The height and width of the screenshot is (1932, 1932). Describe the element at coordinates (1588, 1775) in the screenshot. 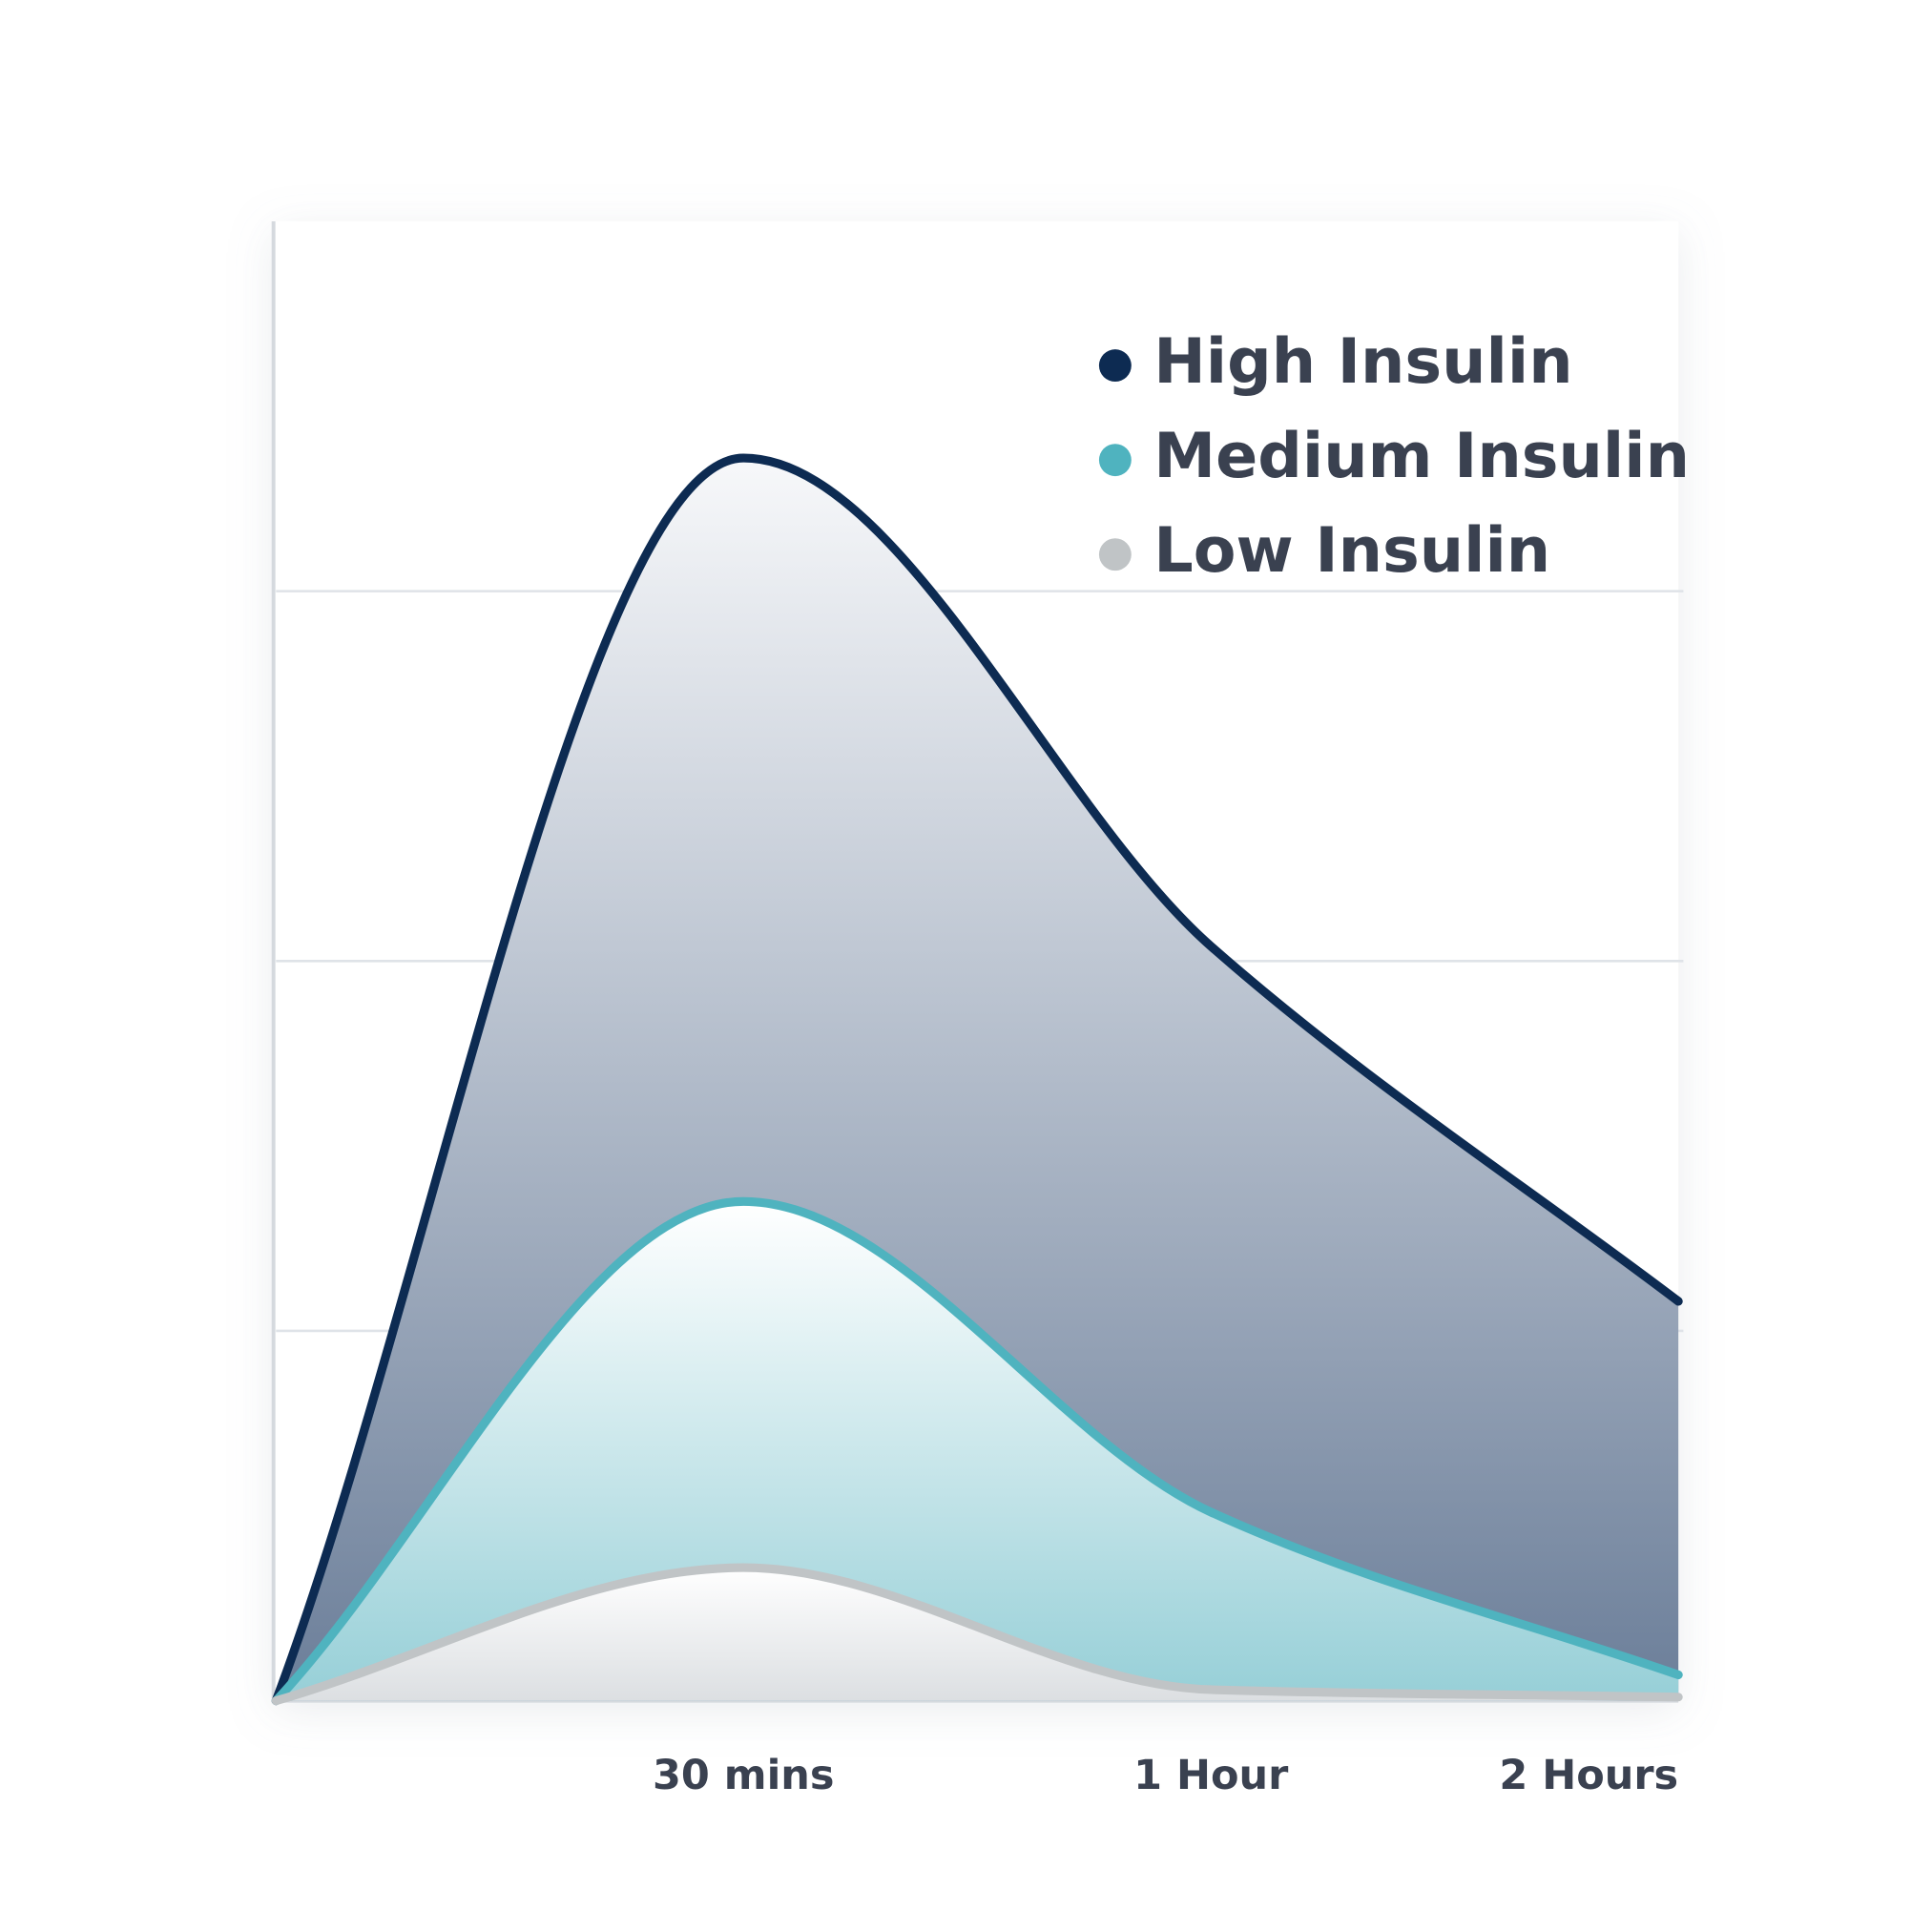

I see `x-tick-label: 2 Hours` at that location.